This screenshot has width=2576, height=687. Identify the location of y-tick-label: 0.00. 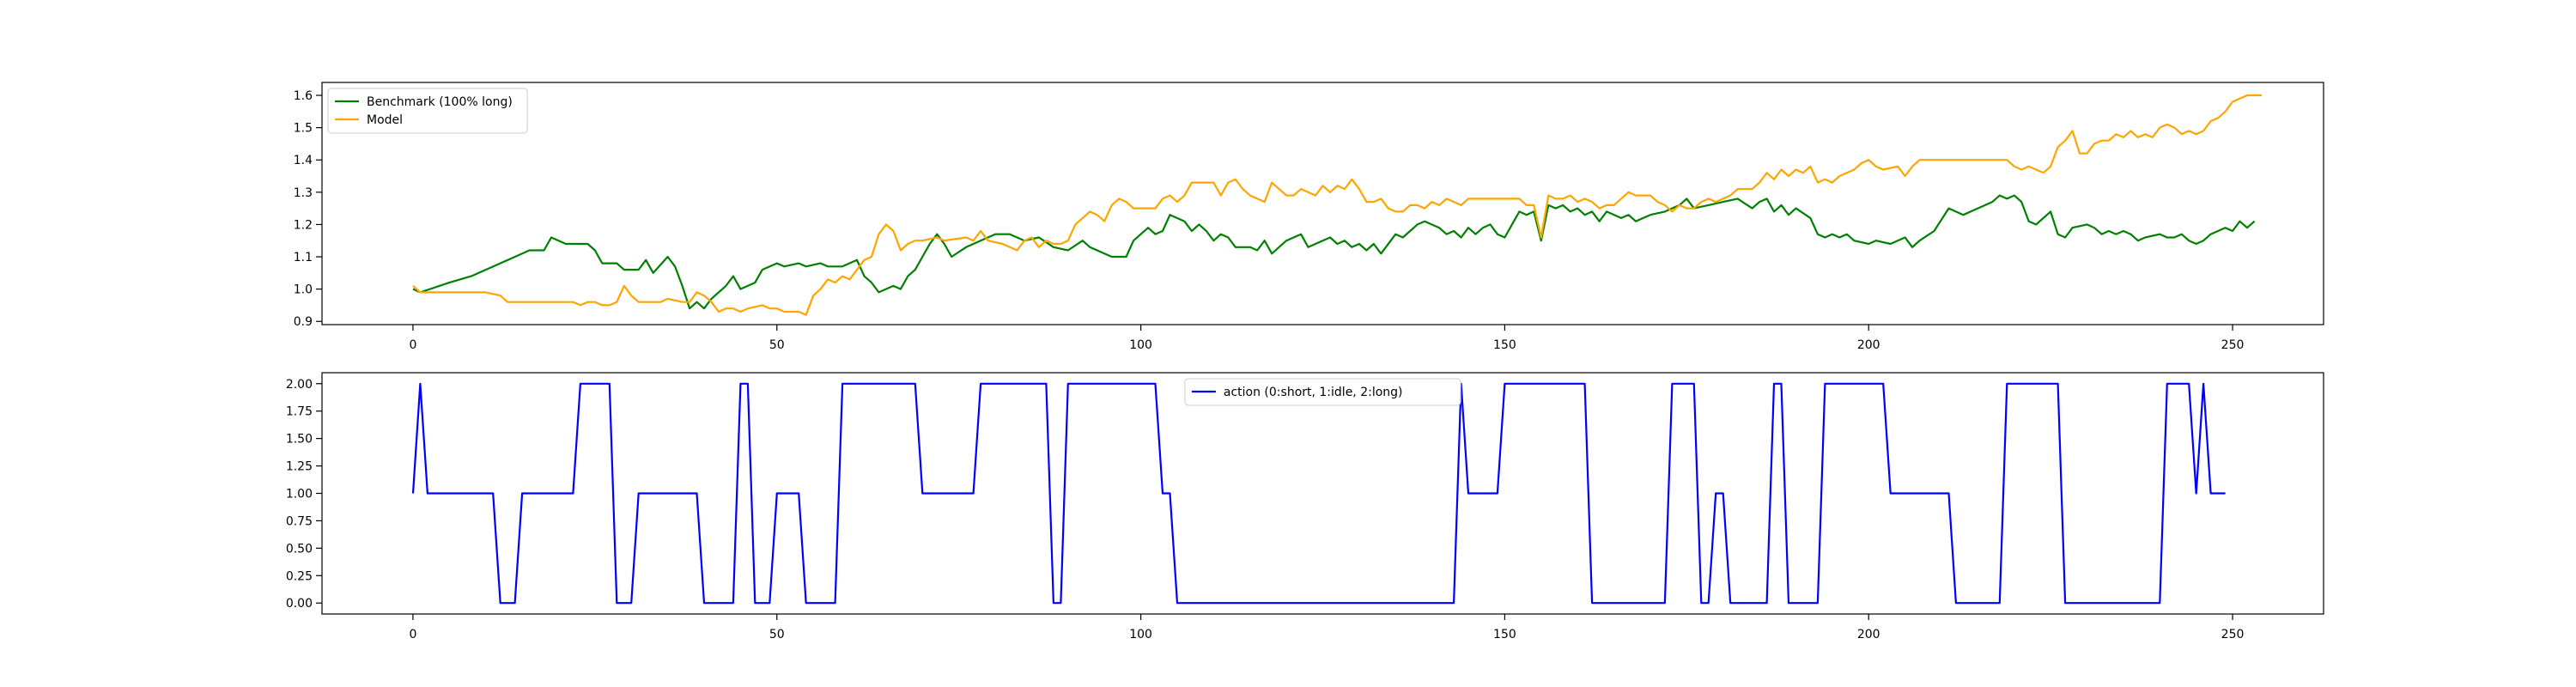
(300, 604).